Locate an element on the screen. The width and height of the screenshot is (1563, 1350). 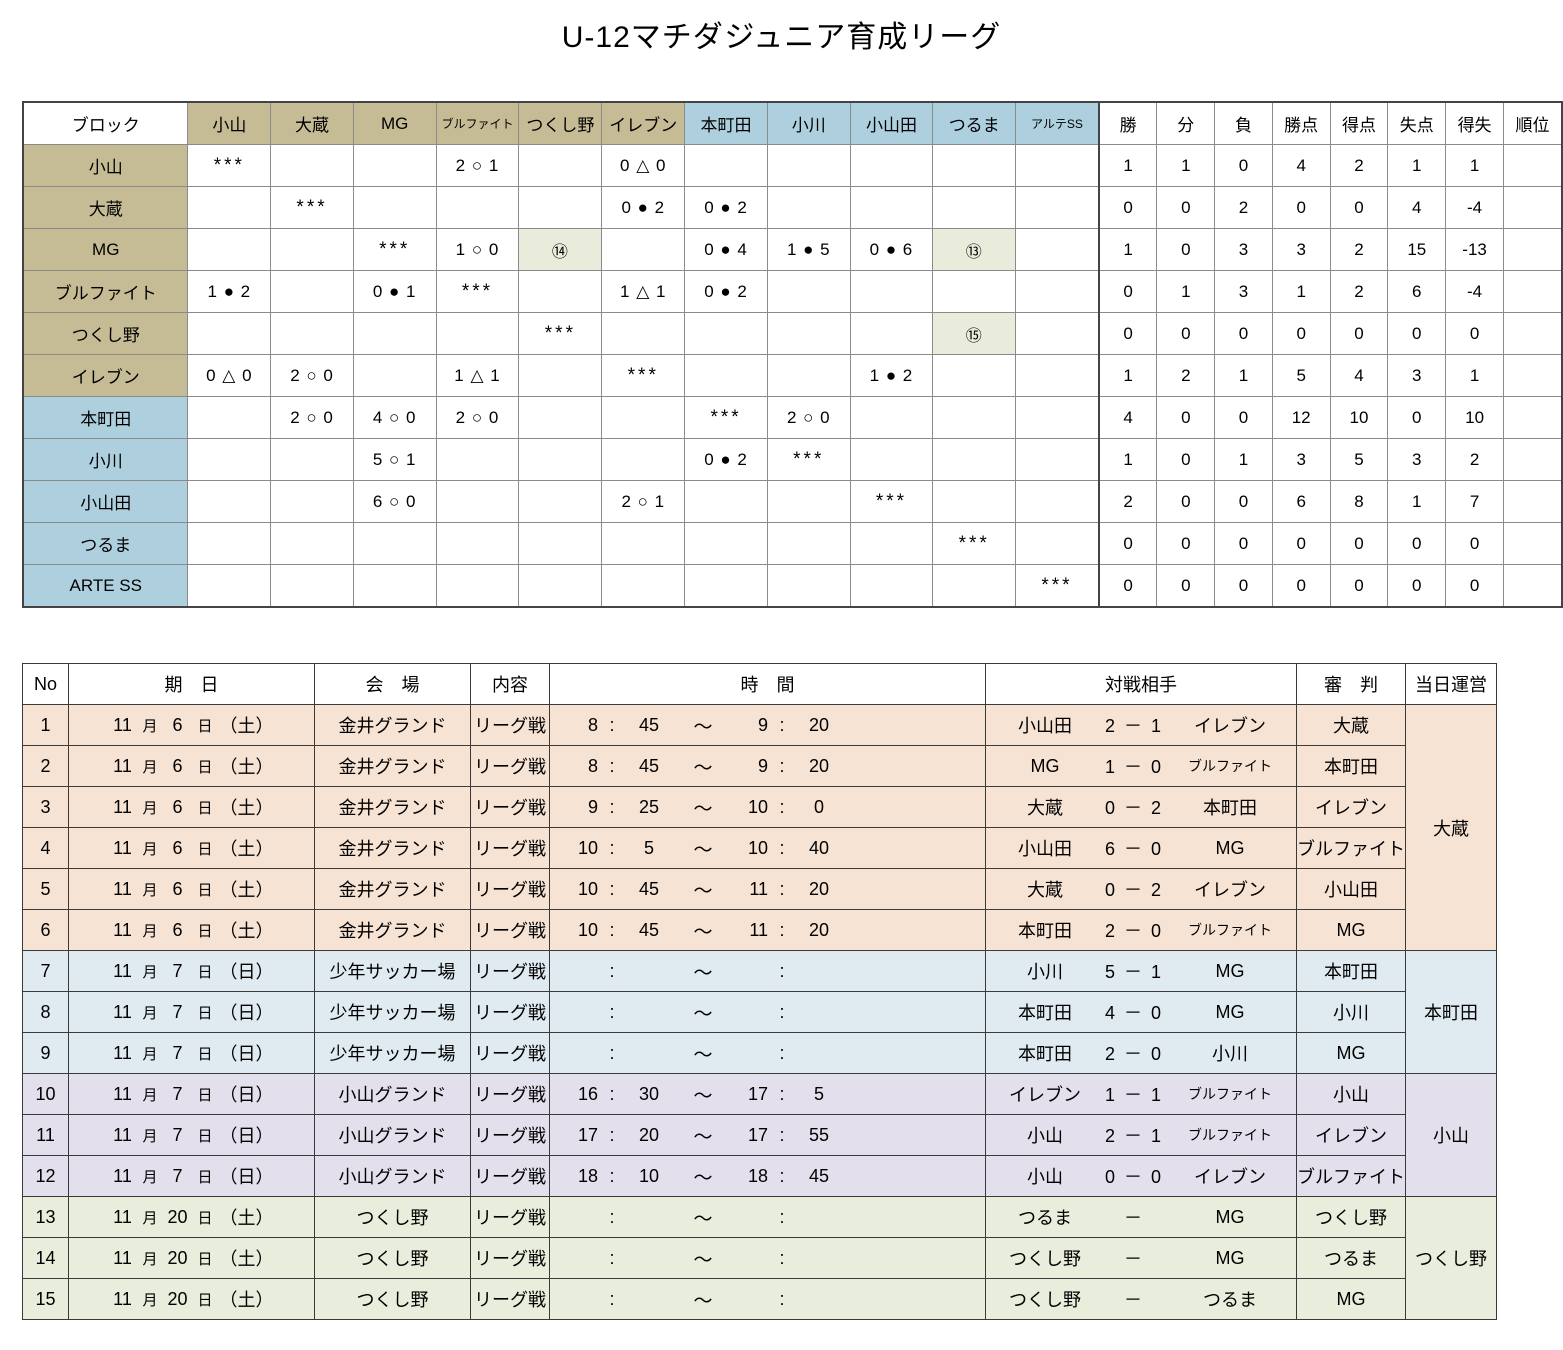
time-end-colon: : is located at coordinates (782, 970).